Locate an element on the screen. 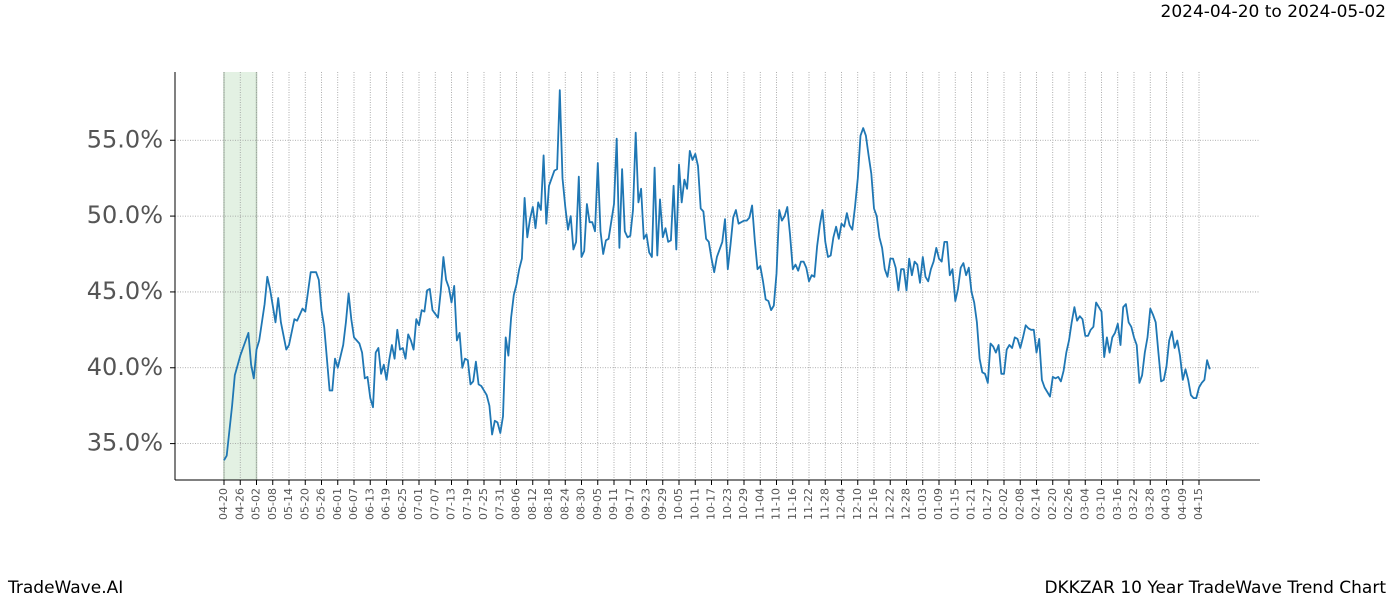 This screenshot has height=600, width=1400. x-tick-label: 04-15 is located at coordinates (1198, 504).